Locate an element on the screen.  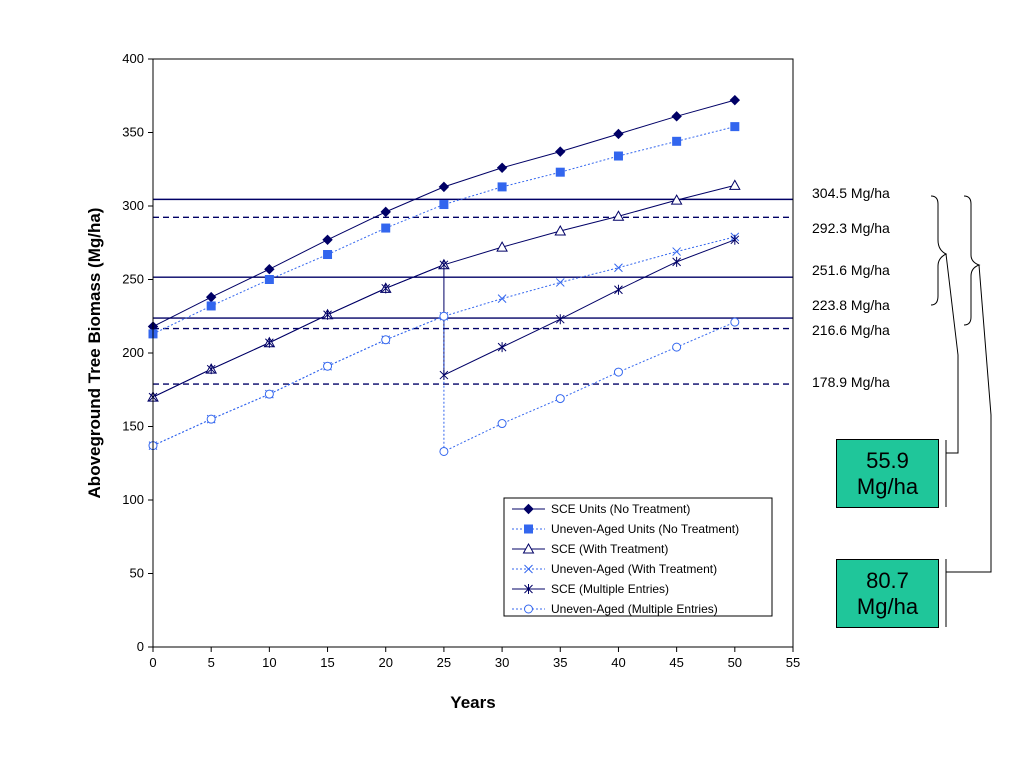
reference-label: 292.3 Mg/ha is located at coordinates (851, 228).